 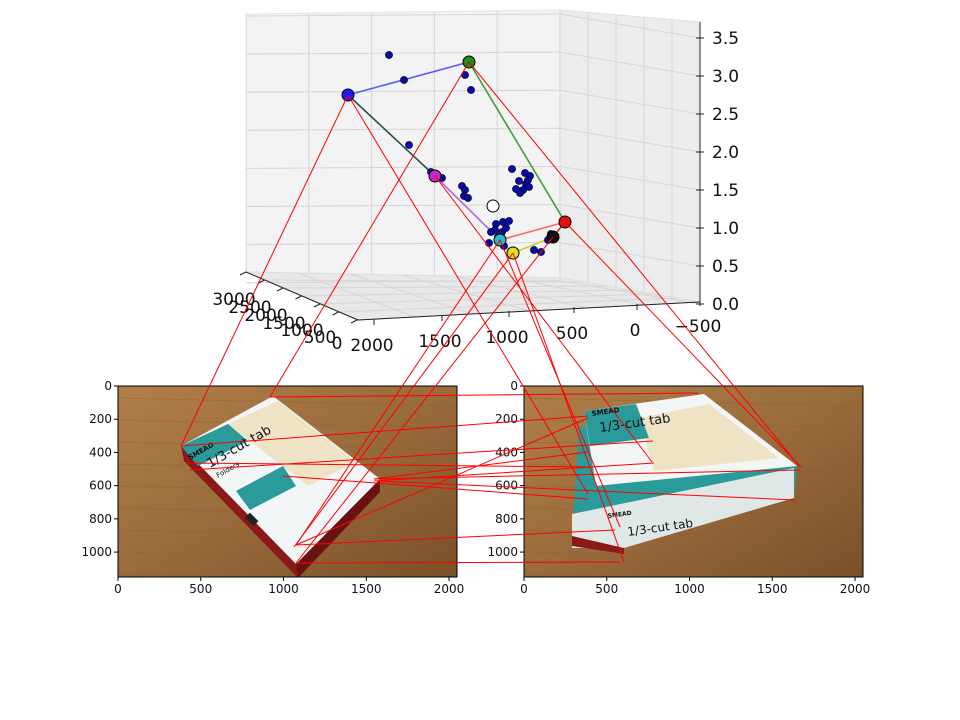 What do you see at coordinates (493, 206) in the screenshot?
I see `corner-point-white` at bounding box center [493, 206].